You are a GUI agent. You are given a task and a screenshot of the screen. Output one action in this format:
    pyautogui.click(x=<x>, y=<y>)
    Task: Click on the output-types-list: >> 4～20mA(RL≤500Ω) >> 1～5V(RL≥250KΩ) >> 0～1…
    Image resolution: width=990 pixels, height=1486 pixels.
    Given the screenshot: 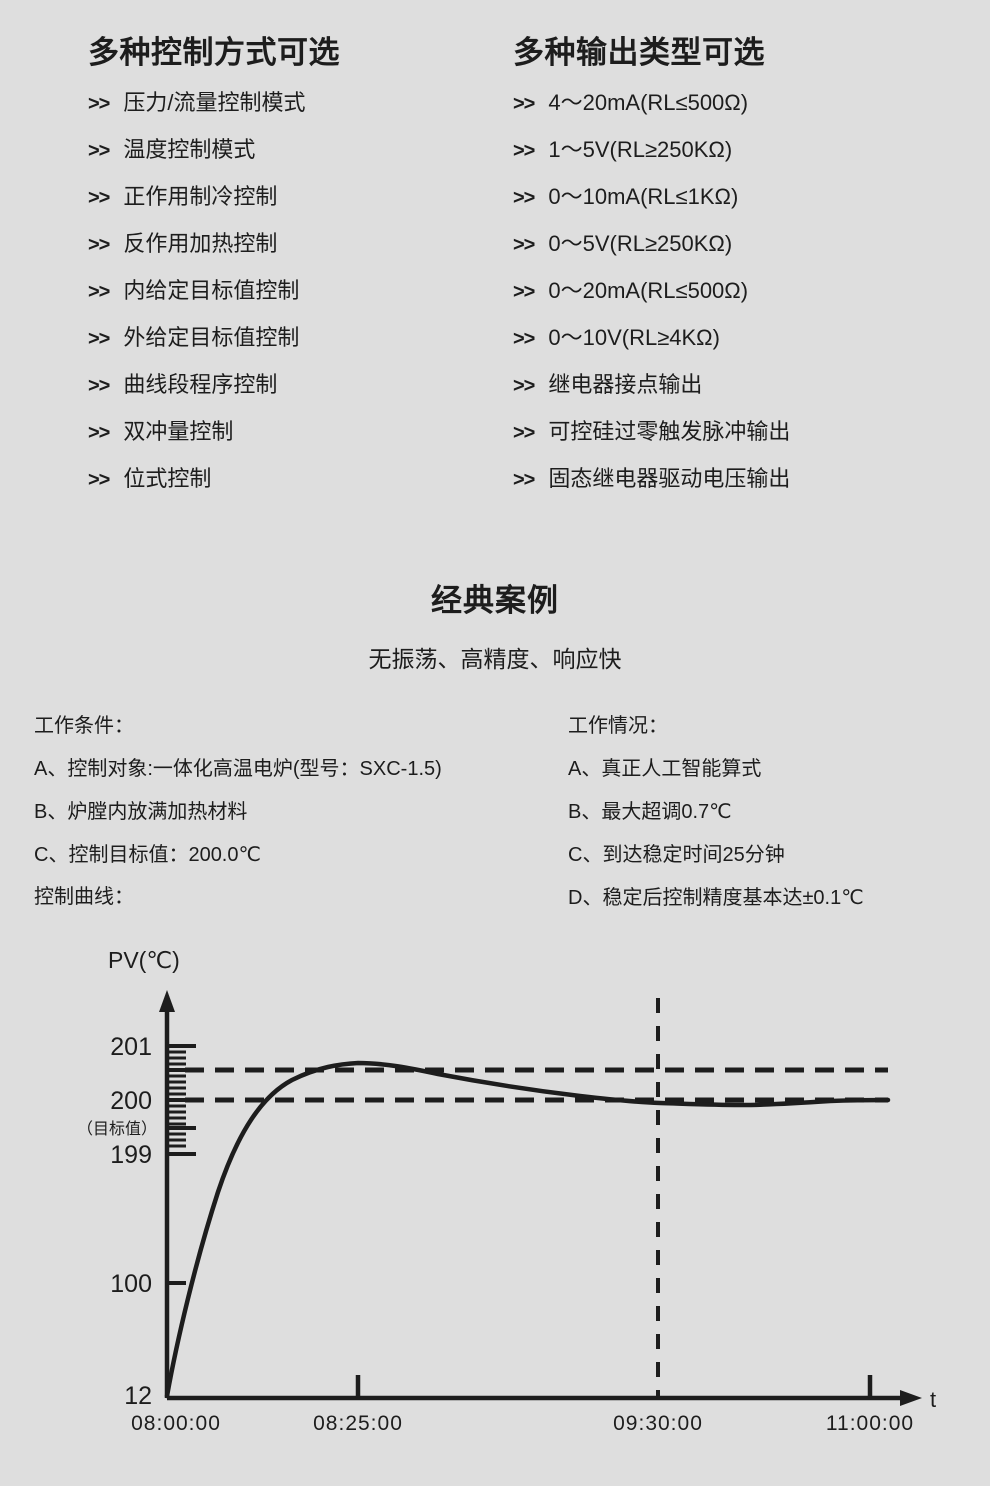 What is the action you would take?
    pyautogui.click(x=723, y=291)
    